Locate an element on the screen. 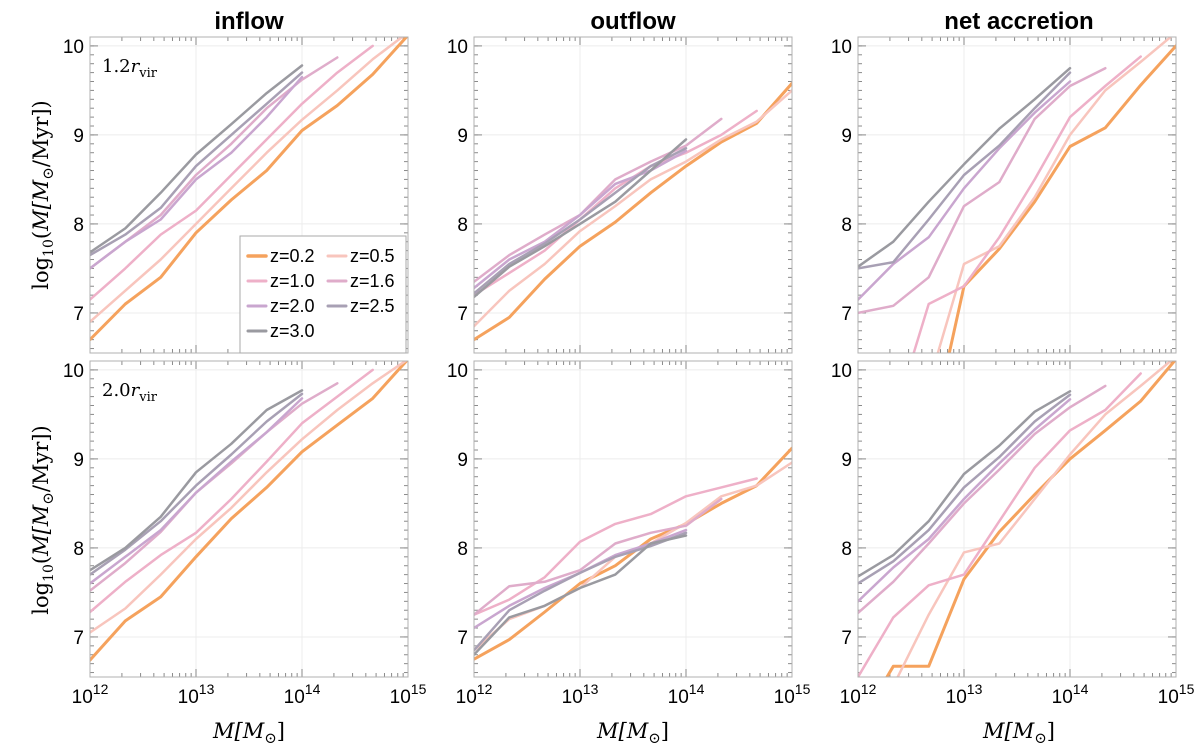 This screenshot has width=1200, height=750. y-axis-label-bottom: log10(M[M⊙/Myr]) is located at coordinates (43, 520).